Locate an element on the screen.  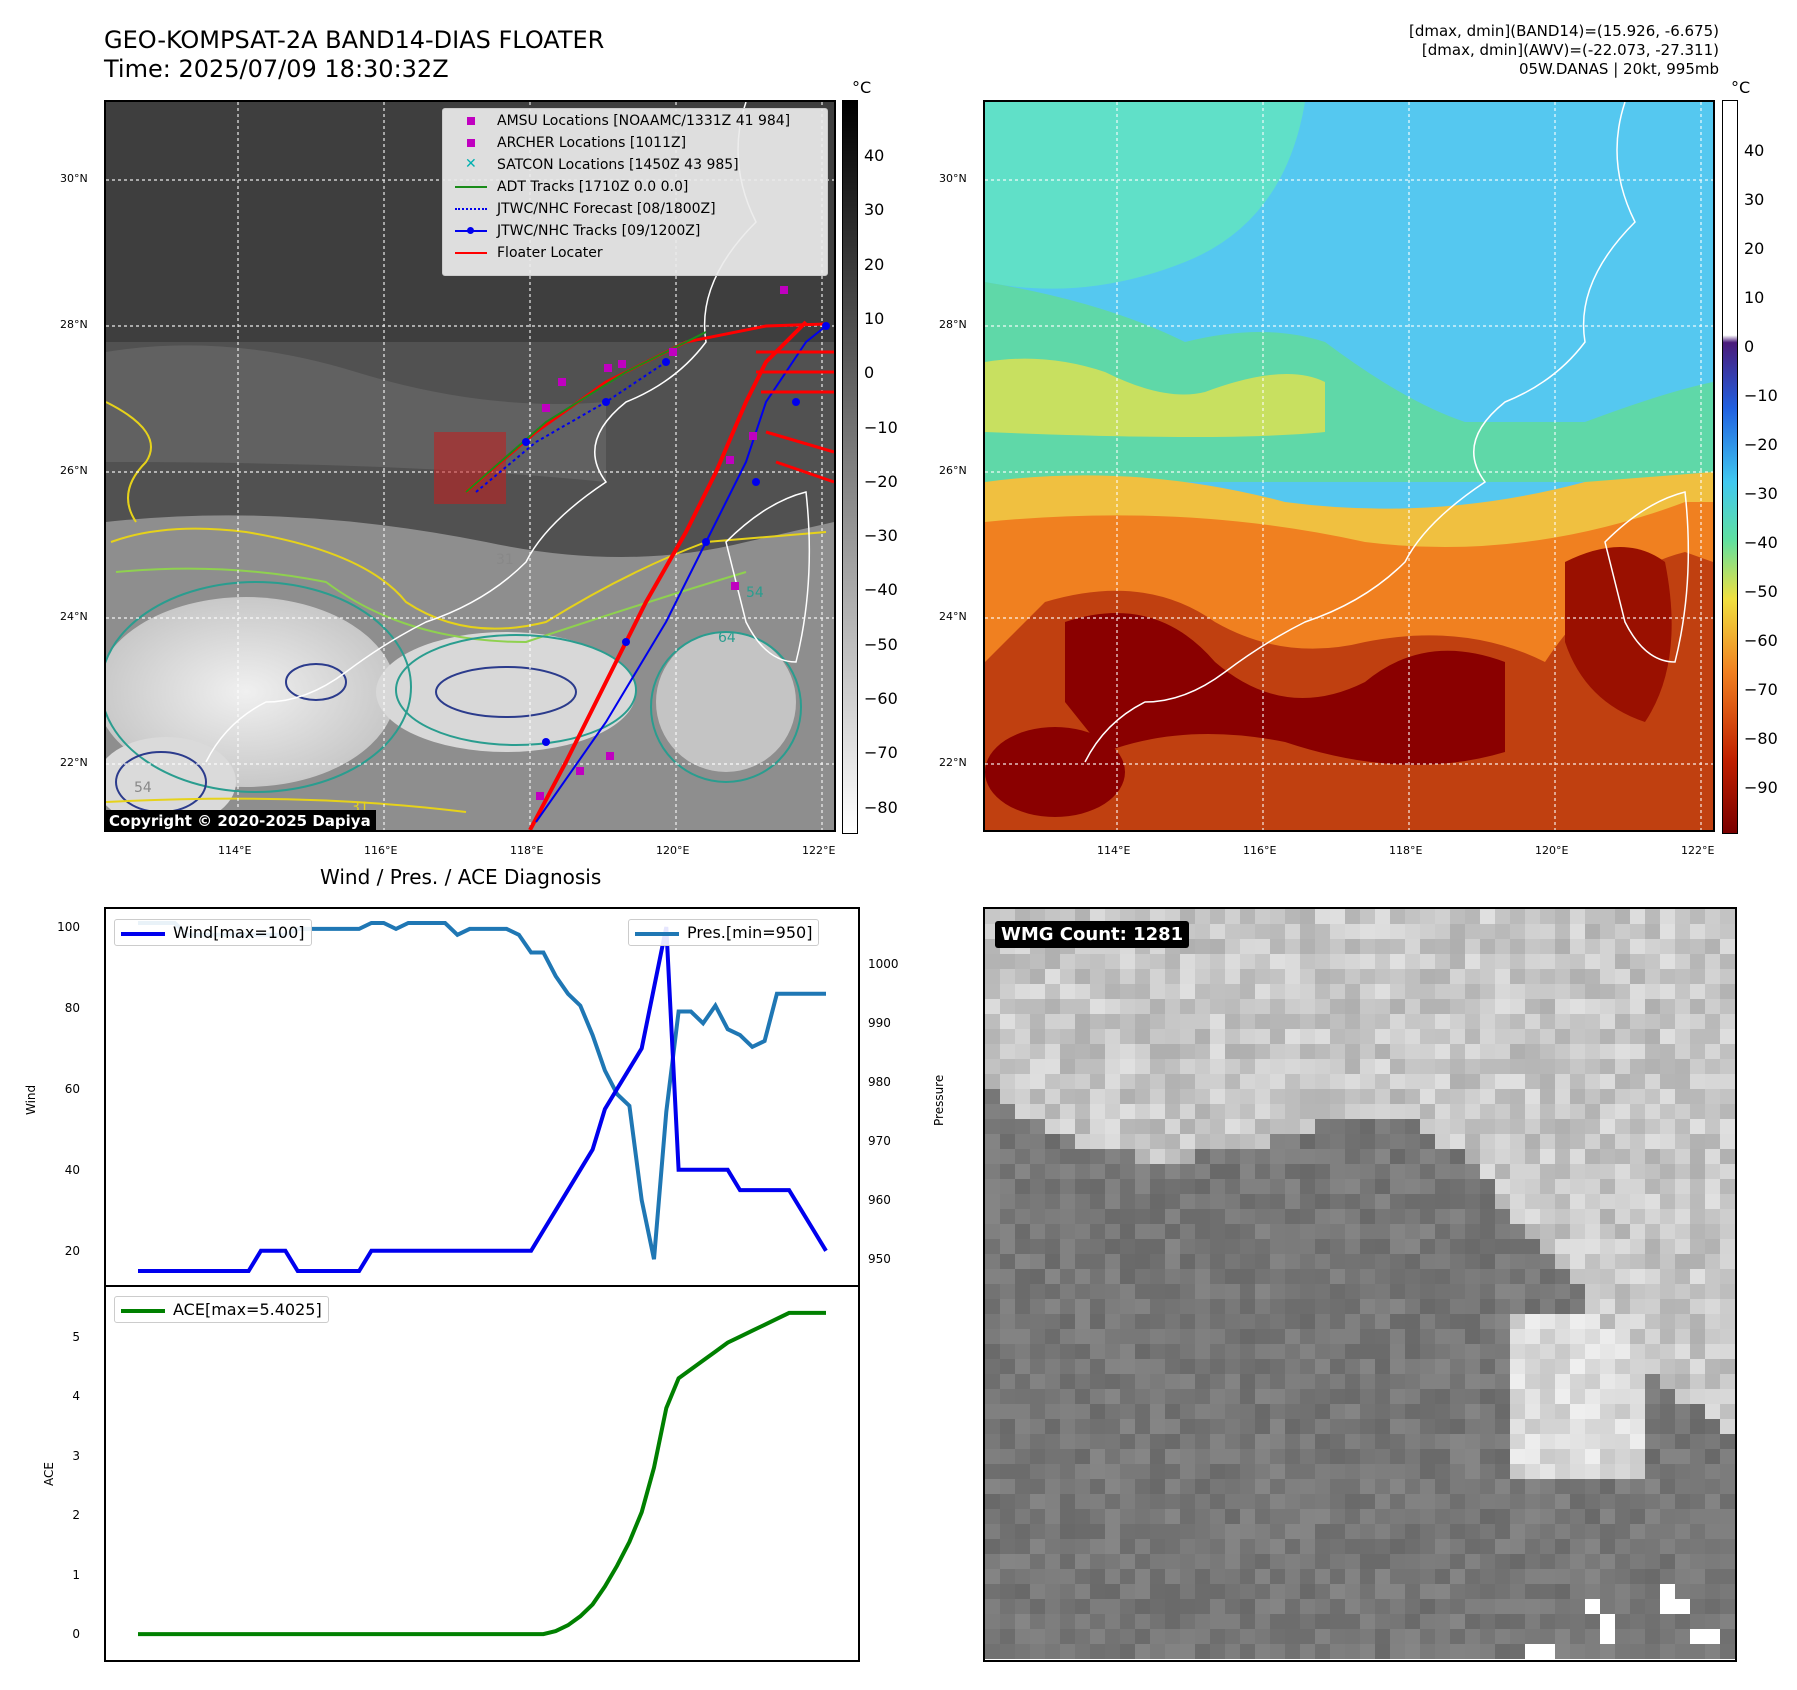
legend-item-adt: ADT Tracks [1710Z 0.0 0.0] is located at coordinates (569, 189).